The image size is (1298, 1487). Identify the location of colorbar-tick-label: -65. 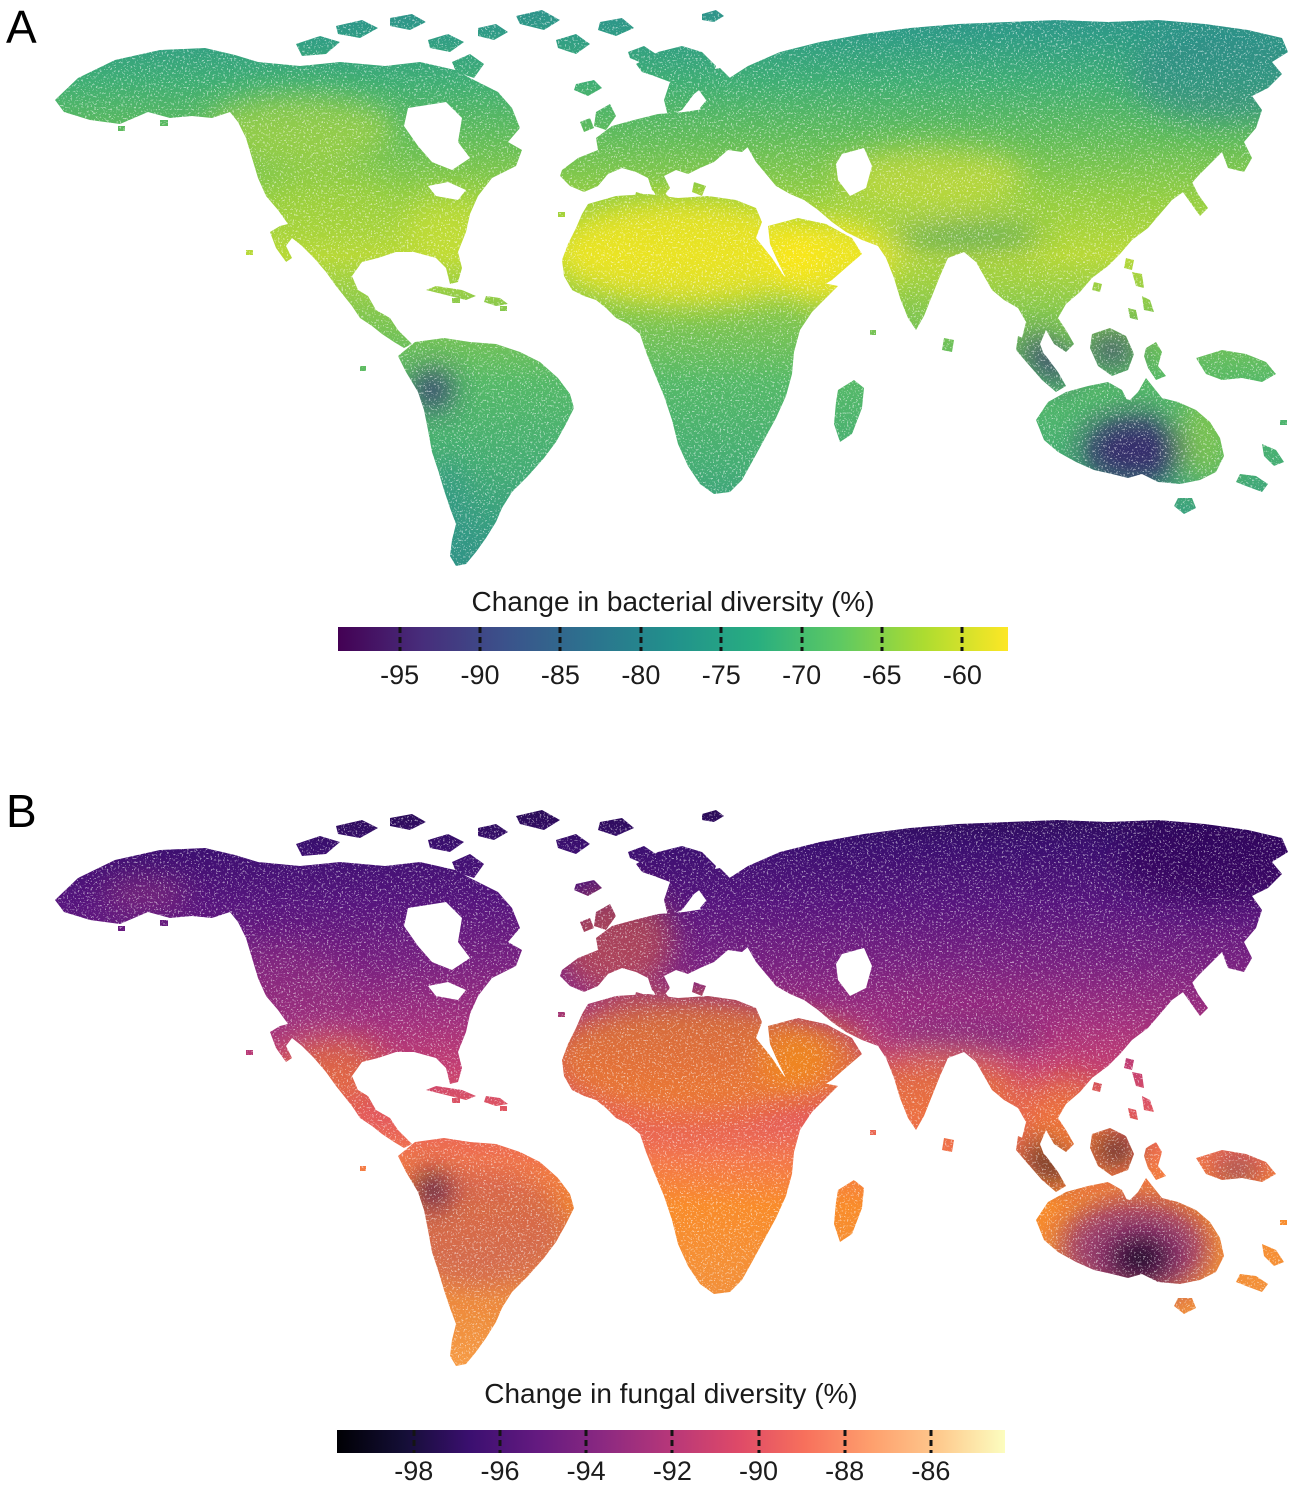
(882, 675).